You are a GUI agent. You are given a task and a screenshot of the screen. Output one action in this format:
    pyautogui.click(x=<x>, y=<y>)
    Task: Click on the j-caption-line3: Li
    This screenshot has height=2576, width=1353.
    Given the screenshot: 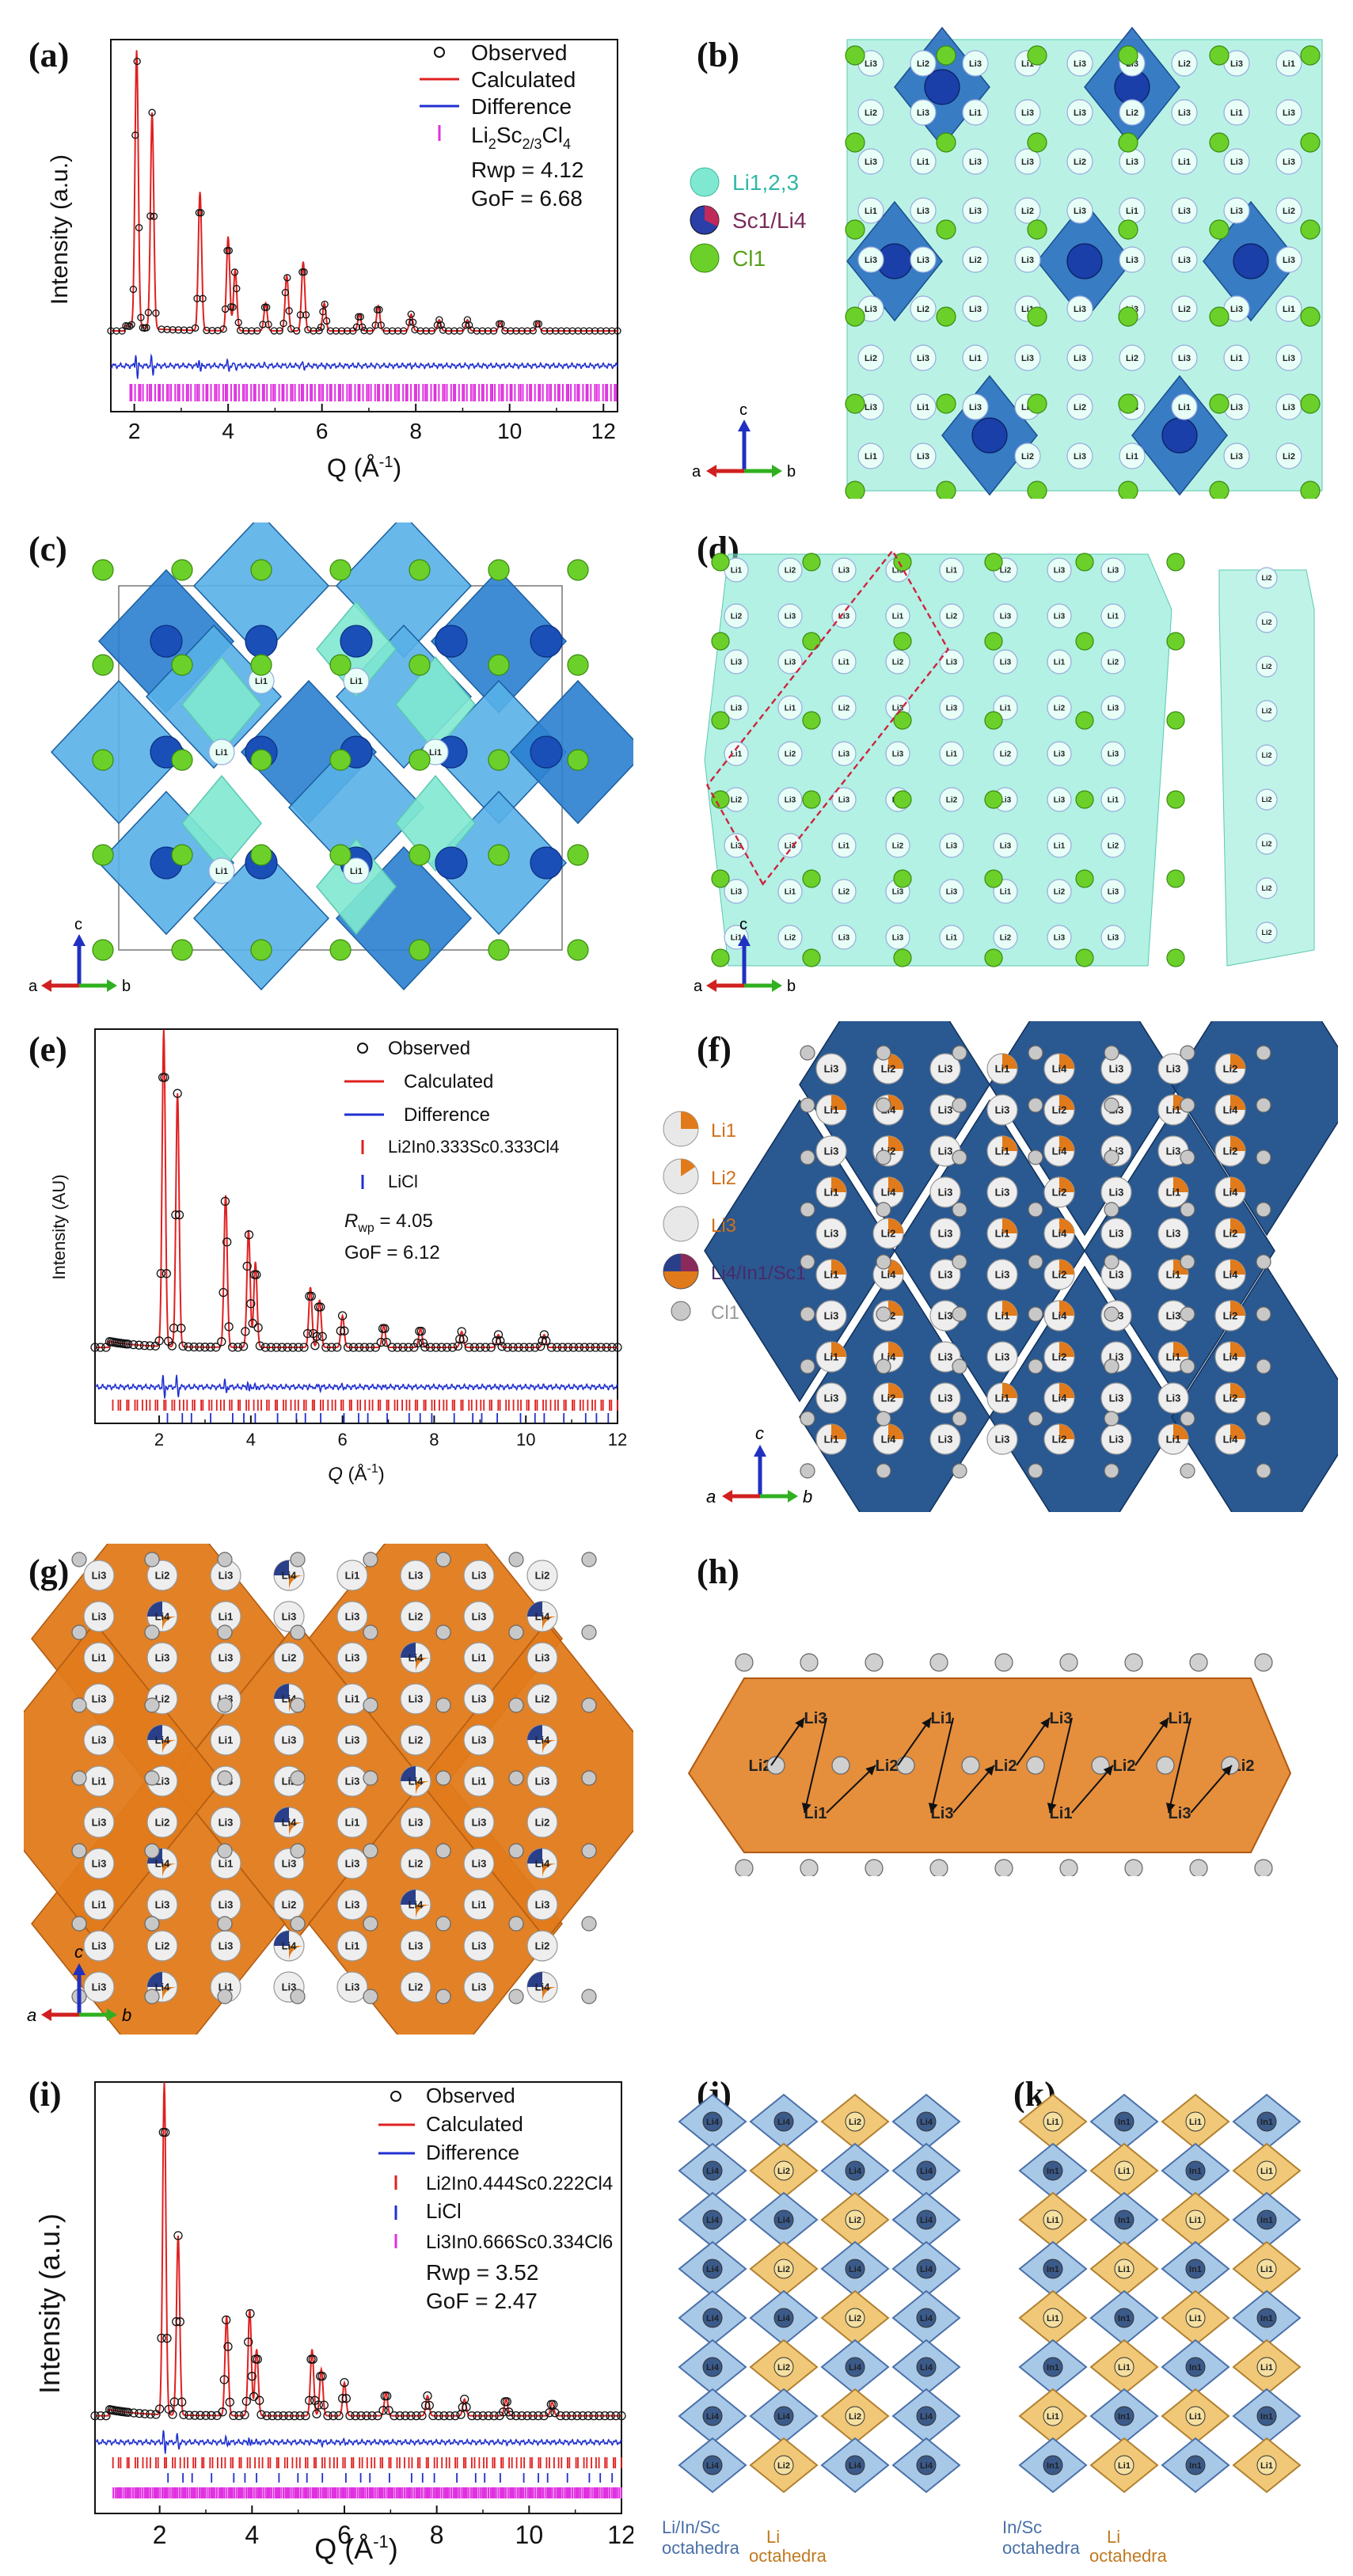 What is the action you would take?
    pyautogui.click(x=773, y=2537)
    